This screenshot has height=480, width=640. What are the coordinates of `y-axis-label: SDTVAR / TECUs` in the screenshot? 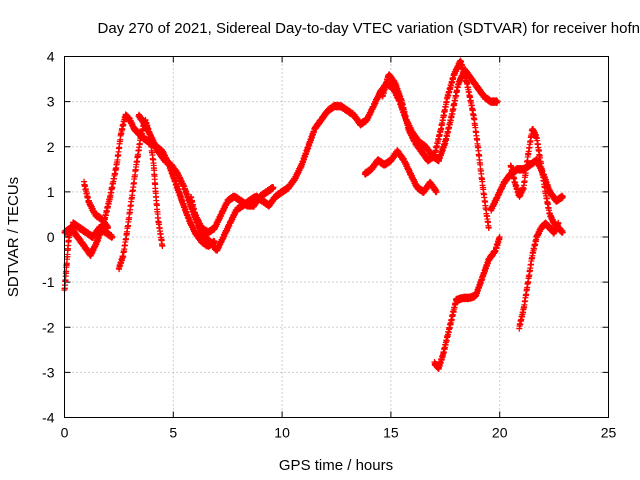 It's located at (13, 237).